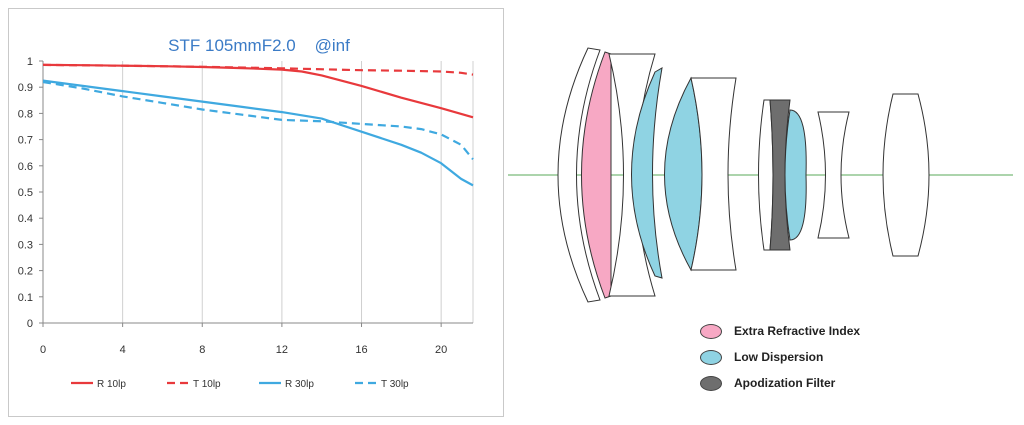  Describe the element at coordinates (30, 62) in the screenshot. I see `y-tick-label: 1` at that location.